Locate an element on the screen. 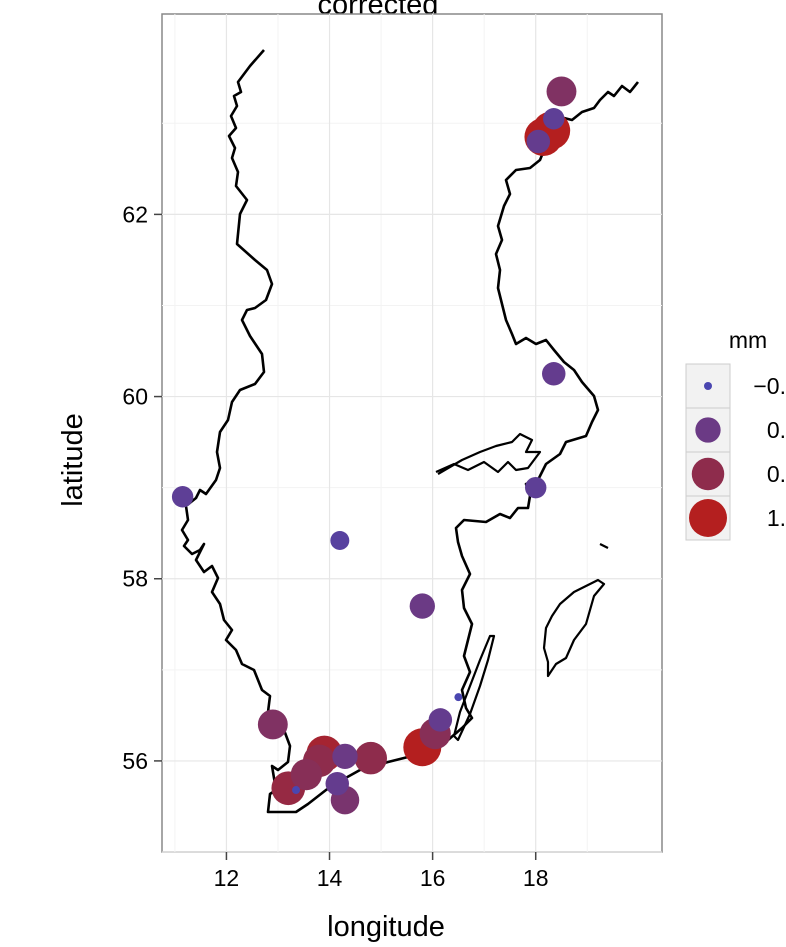 This screenshot has height=947, width=786. inner-coastline is located at coordinates (488, 453).